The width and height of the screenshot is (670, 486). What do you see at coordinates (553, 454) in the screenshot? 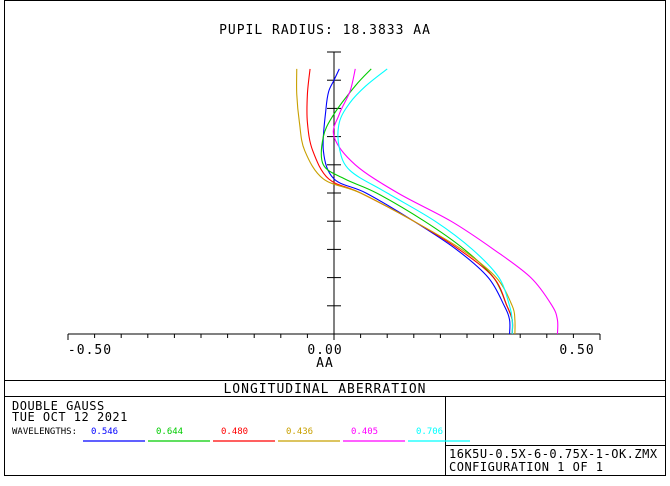
I see `file-name: 16K5U-0.5X-6-0.75X-1-OK.ZMX` at bounding box center [553, 454].